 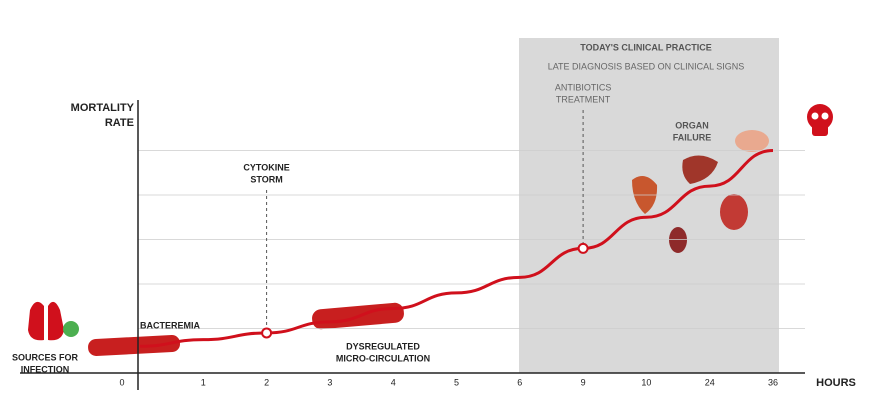 What do you see at coordinates (456, 382) in the screenshot?
I see `x-tick-label: 5` at bounding box center [456, 382].